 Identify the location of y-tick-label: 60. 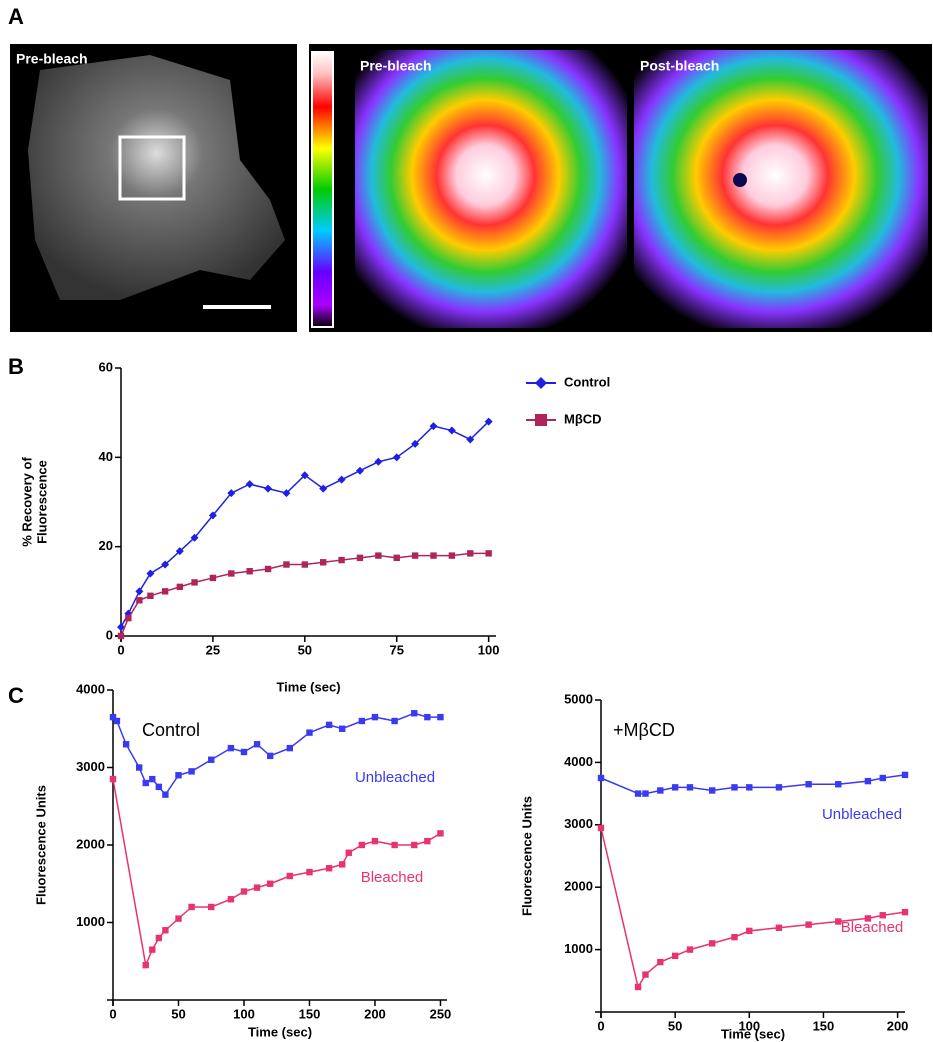
(106, 366).